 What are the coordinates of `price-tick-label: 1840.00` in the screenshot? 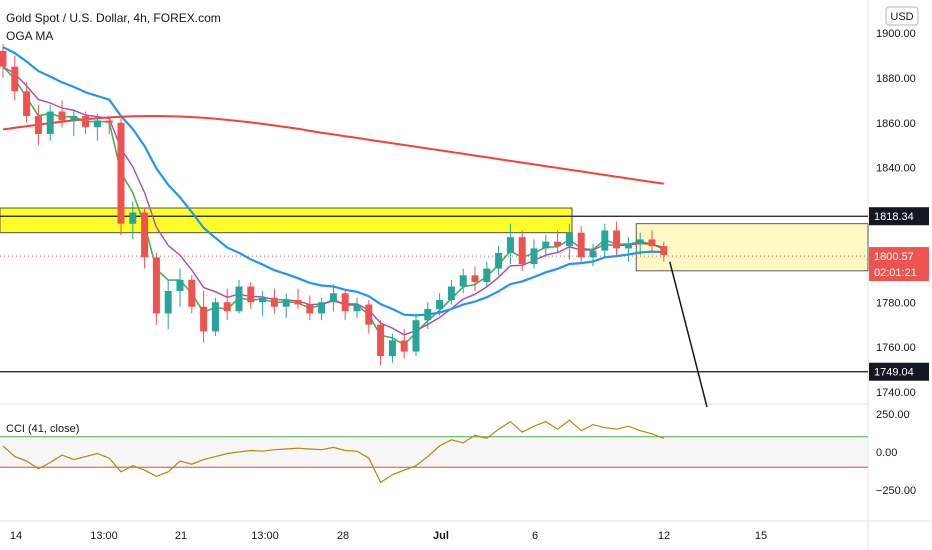 It's located at (896, 169).